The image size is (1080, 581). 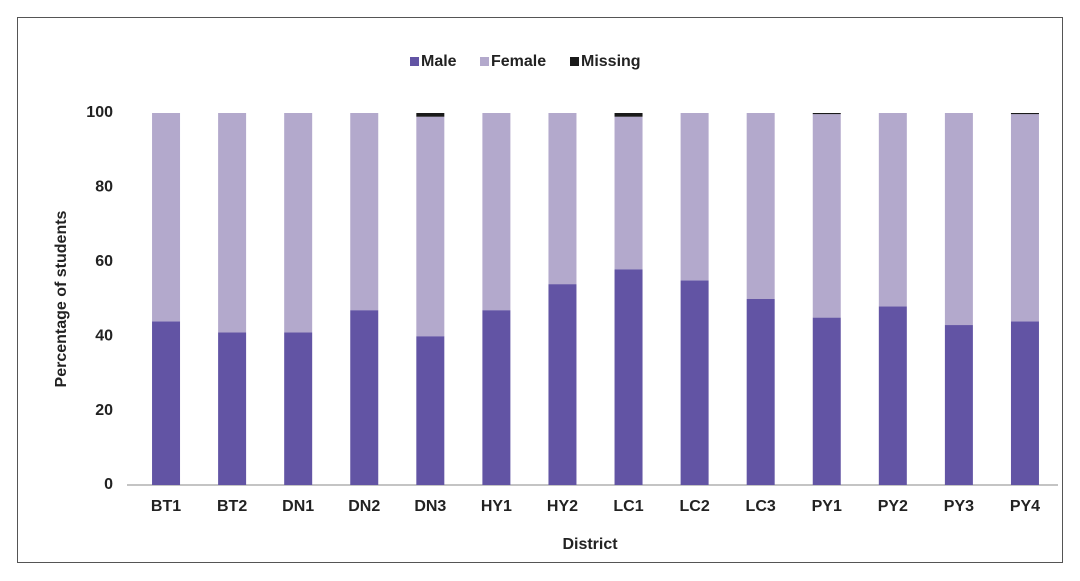 I want to click on x-tick-label: PY3, so click(x=959, y=506).